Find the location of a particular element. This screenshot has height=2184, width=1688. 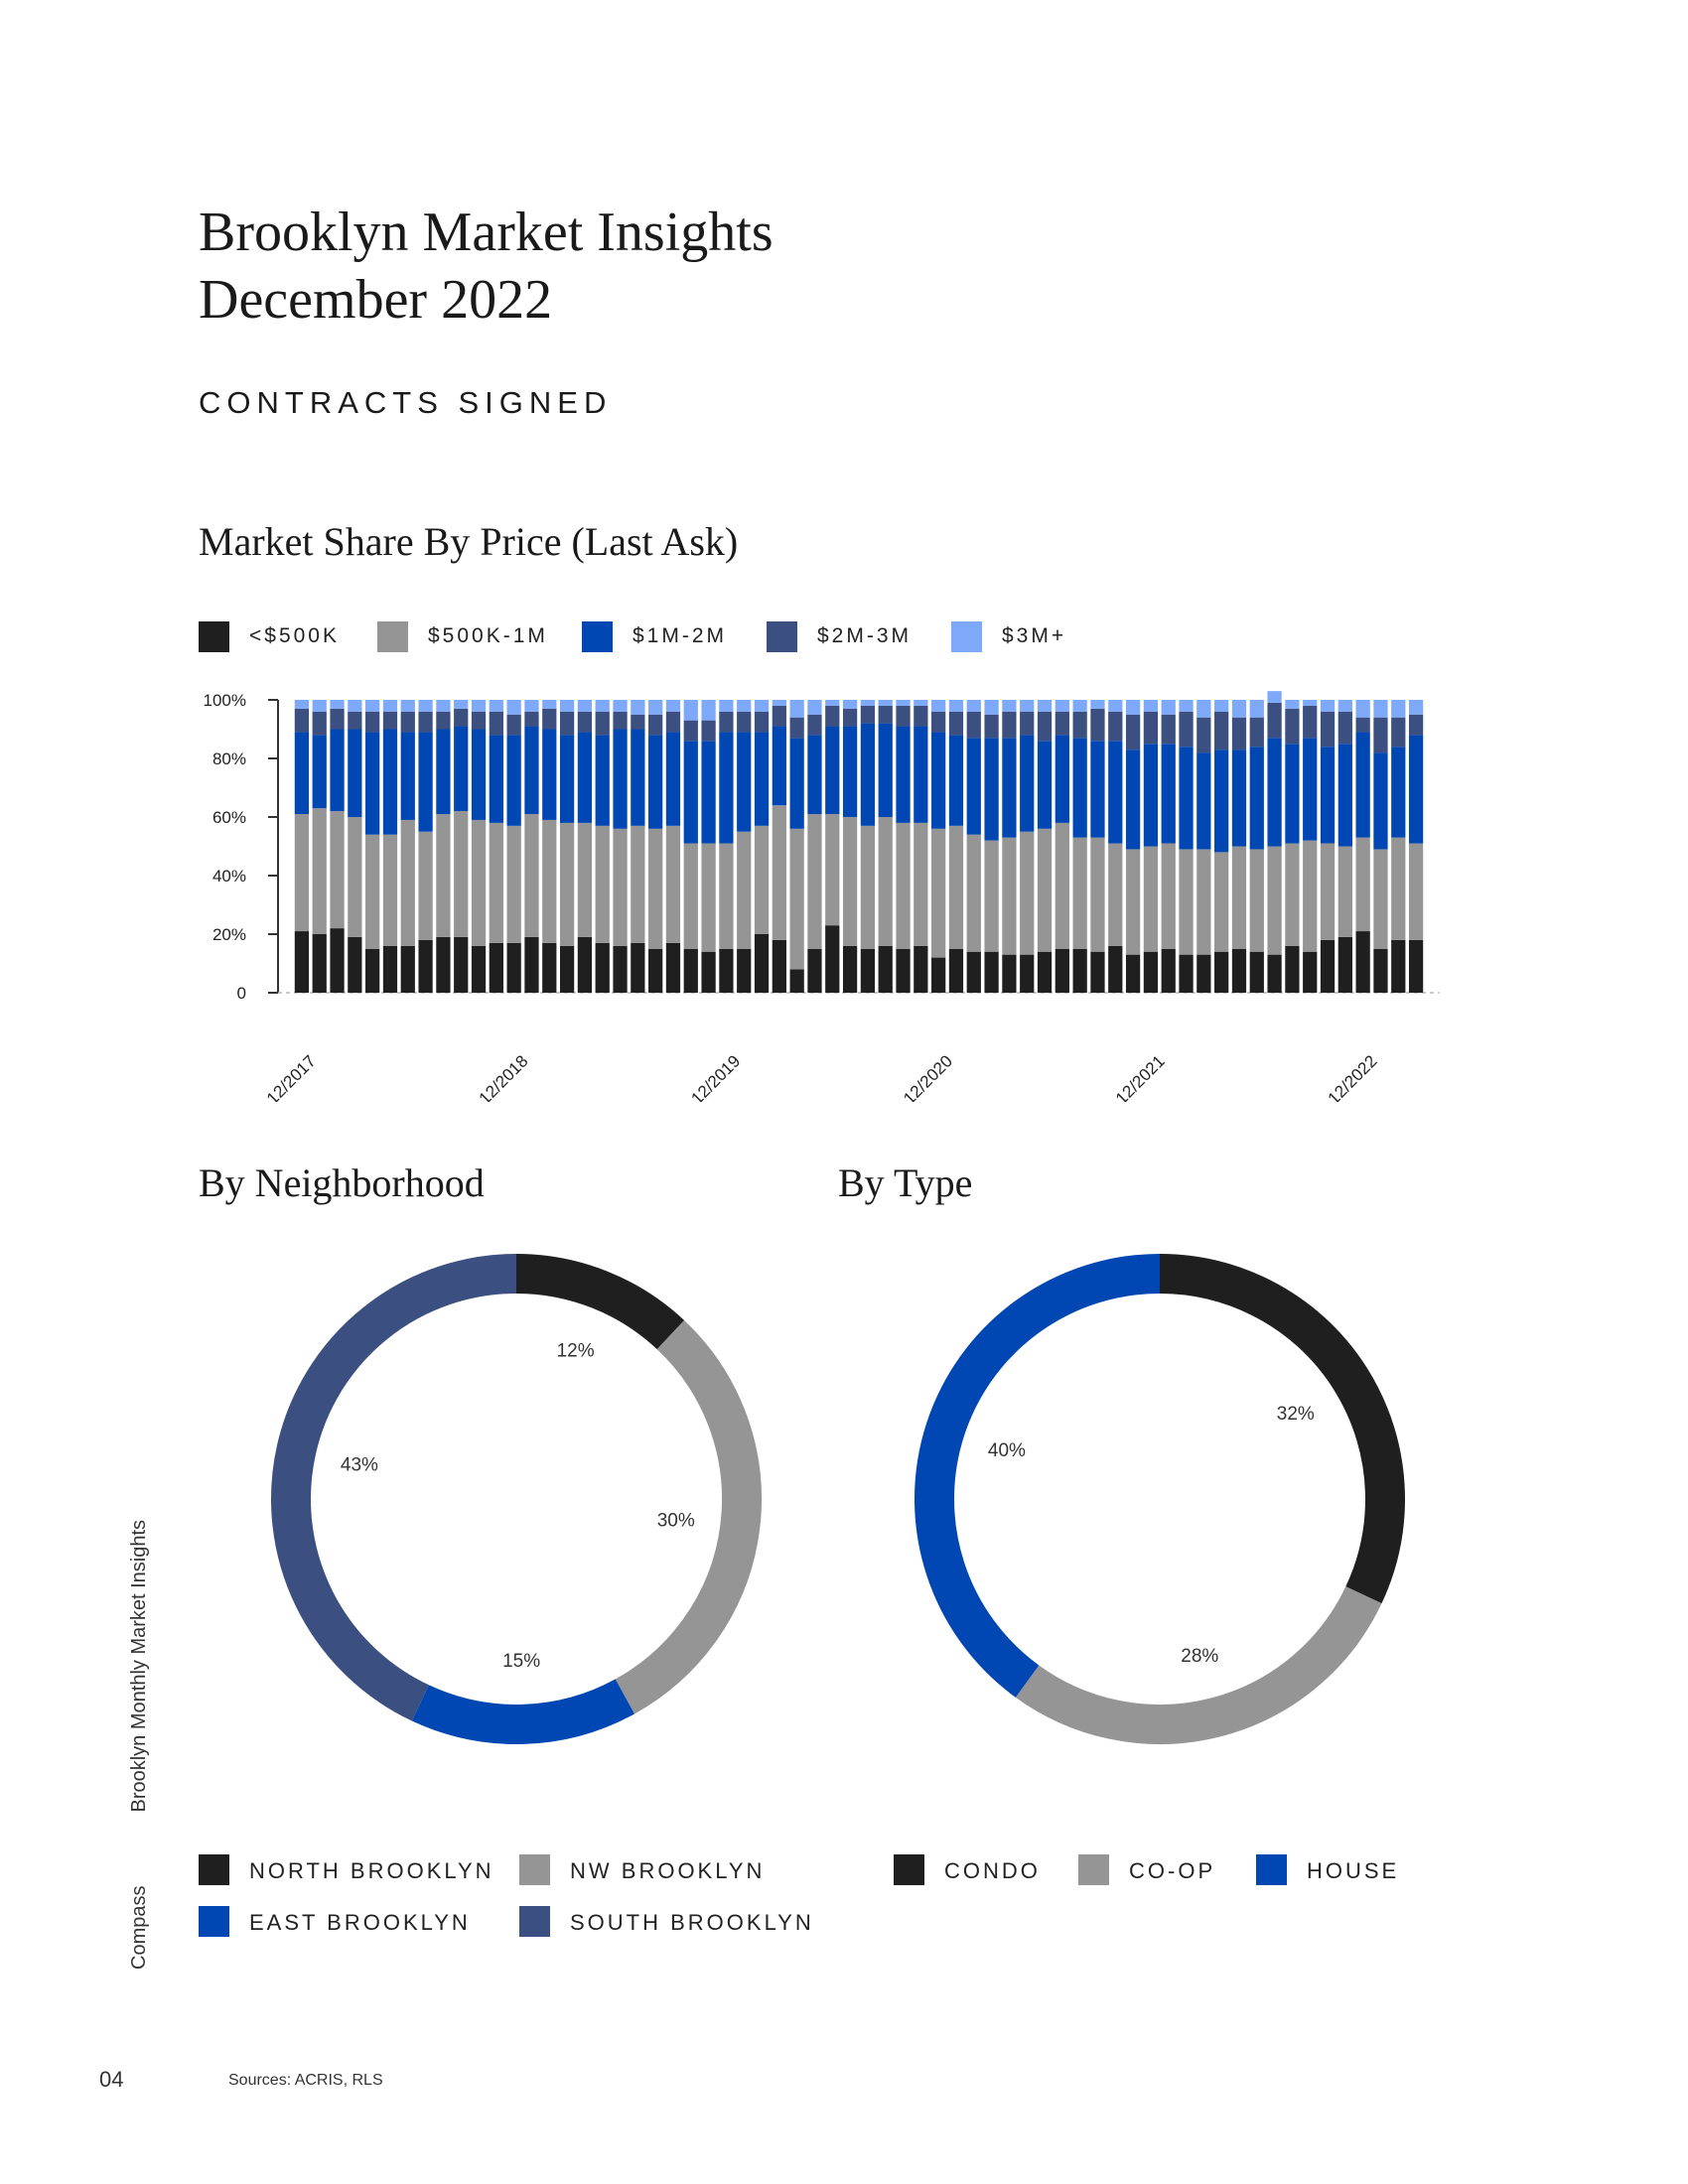

legend-swatch-under-500k is located at coordinates (214, 636).